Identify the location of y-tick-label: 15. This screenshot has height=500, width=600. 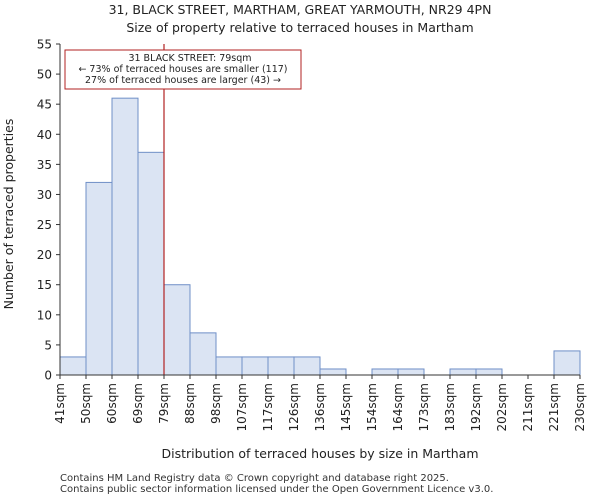
(44, 285).